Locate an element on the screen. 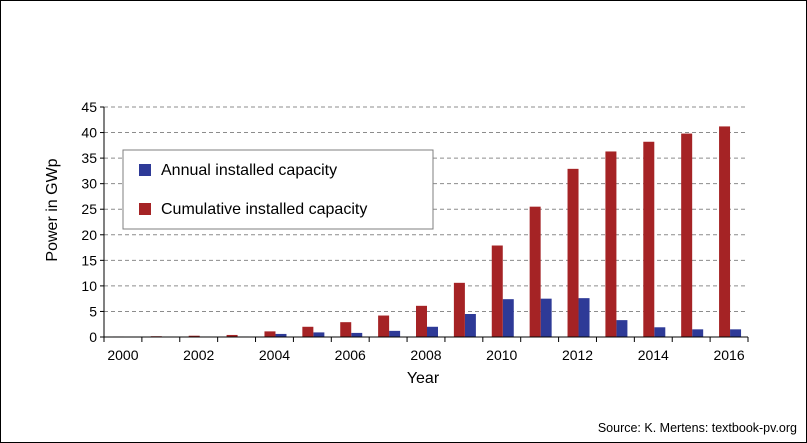 Image resolution: width=807 pixels, height=443 pixels. legend-swatch-annual is located at coordinates (145, 170).